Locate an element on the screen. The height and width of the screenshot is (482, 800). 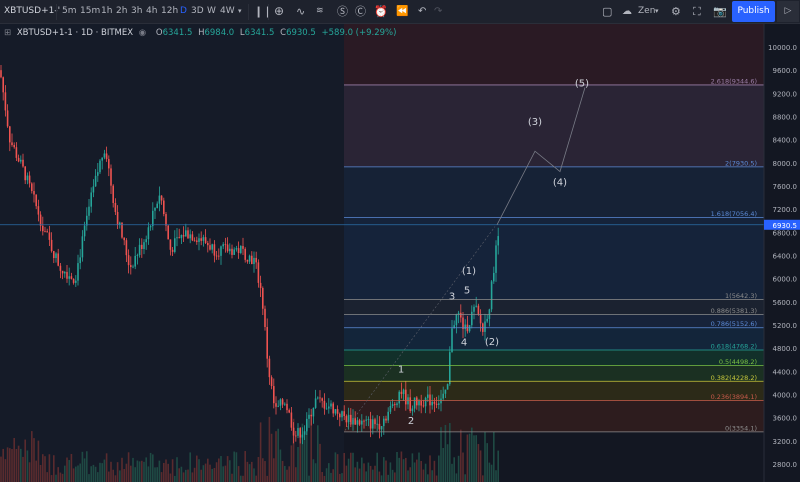
interval-15m-button: 15m is located at coordinates (90, 11).